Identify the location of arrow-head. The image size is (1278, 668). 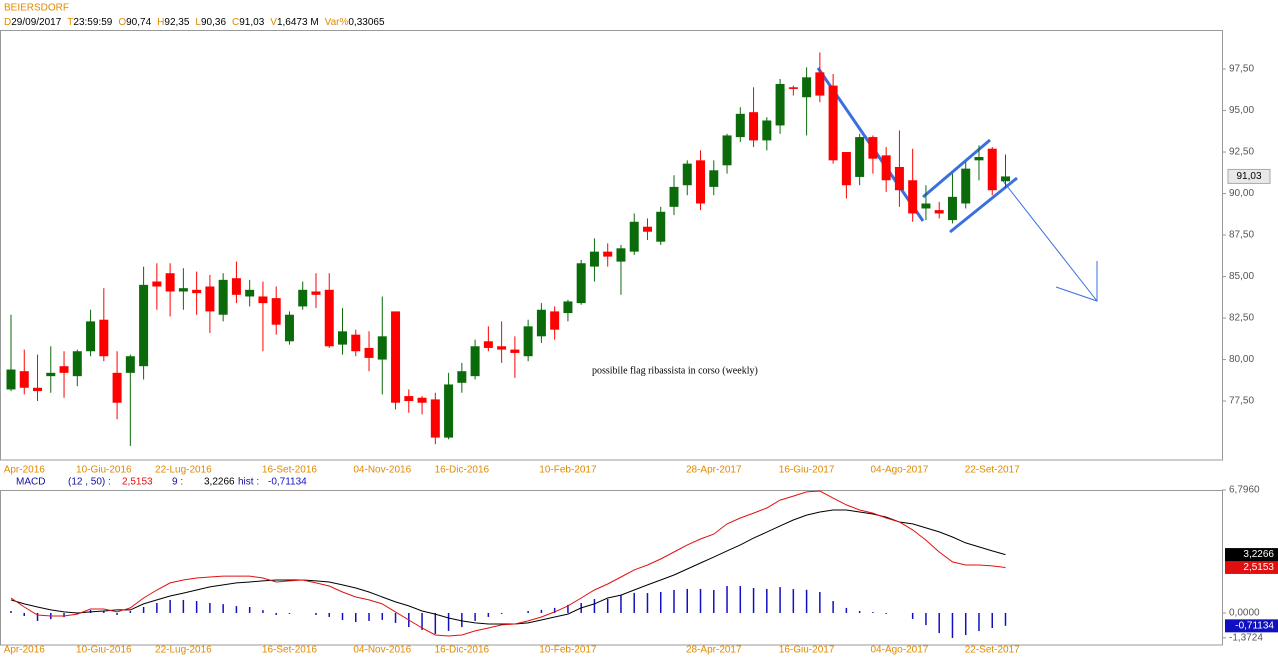
(1076, 281).